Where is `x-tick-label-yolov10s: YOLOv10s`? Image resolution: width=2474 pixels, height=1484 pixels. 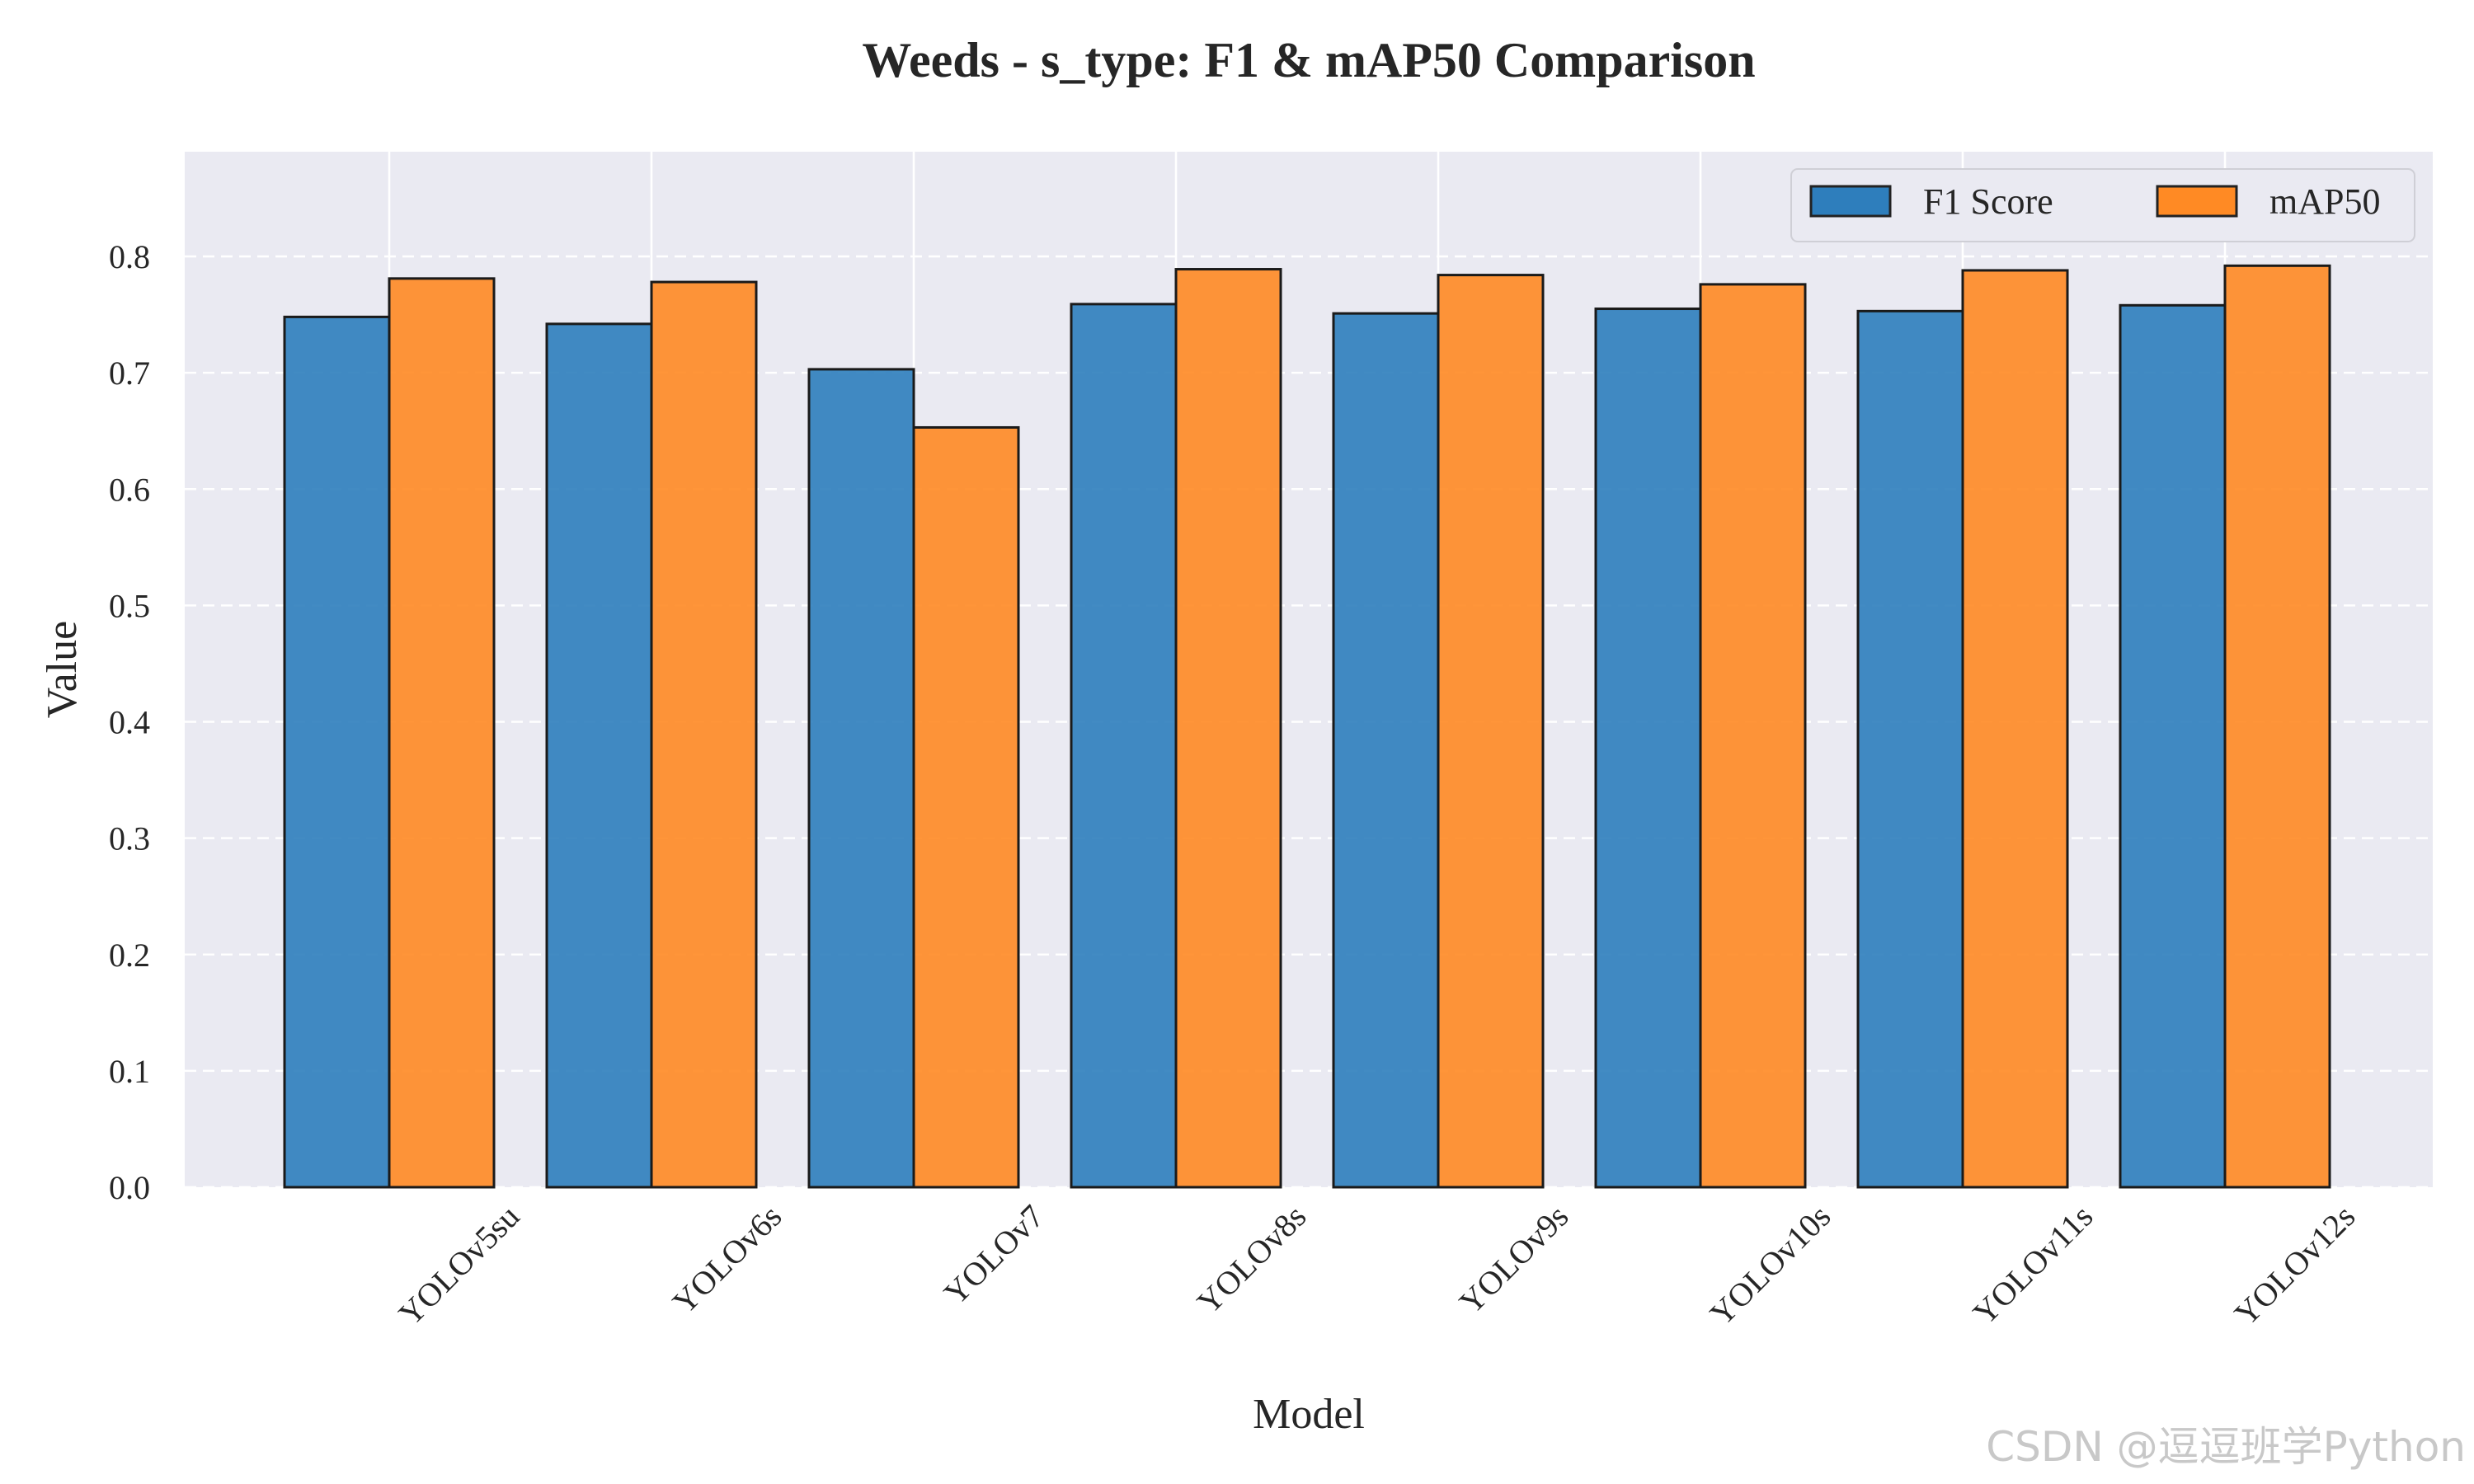
x-tick-label-yolov10s: YOLOv10s is located at coordinates (1770, 1265).